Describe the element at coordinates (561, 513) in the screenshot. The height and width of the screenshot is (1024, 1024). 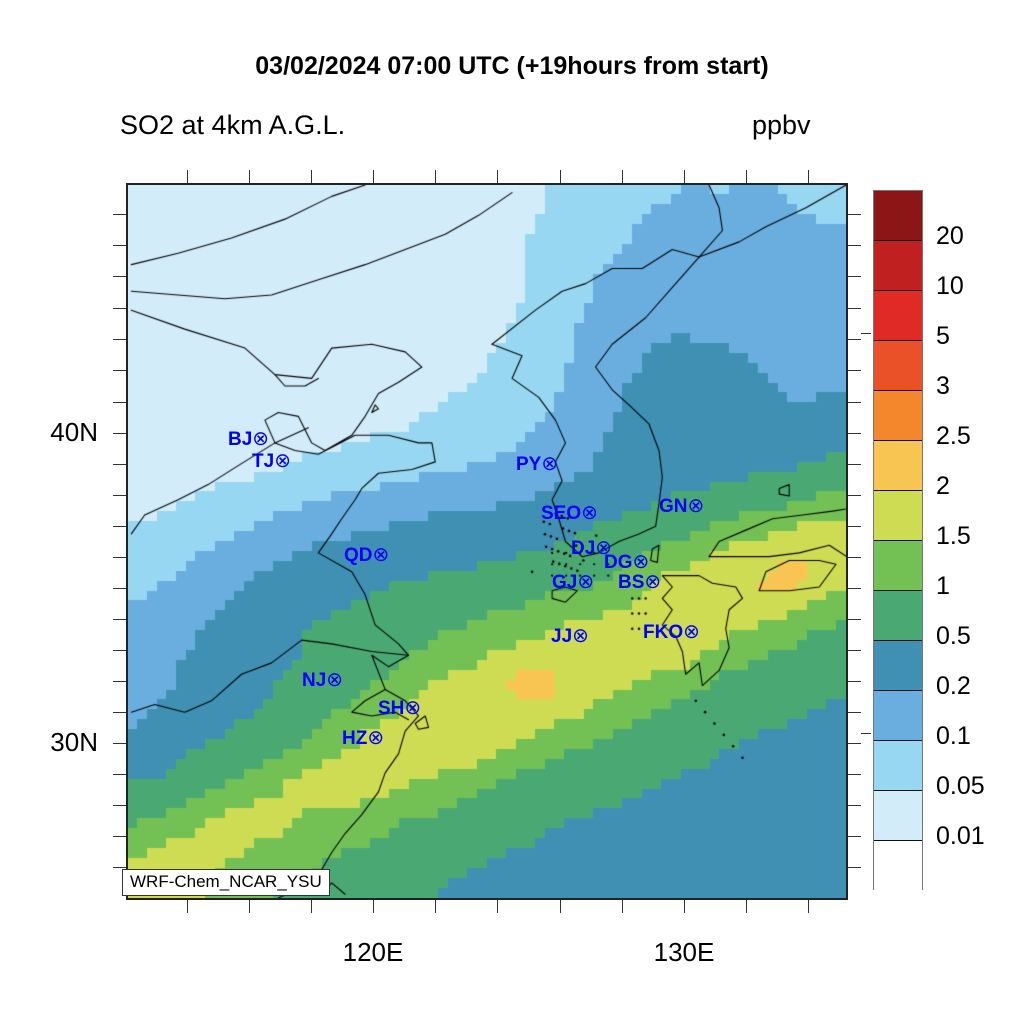
I see `city-code: SEO` at that location.